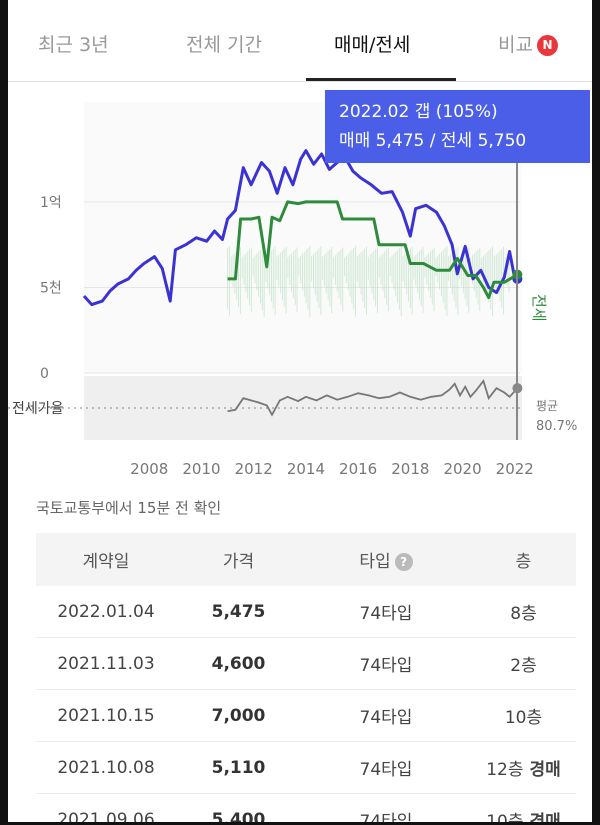 The height and width of the screenshot is (825, 600). I want to click on y-tick-label: 0, so click(44, 374).